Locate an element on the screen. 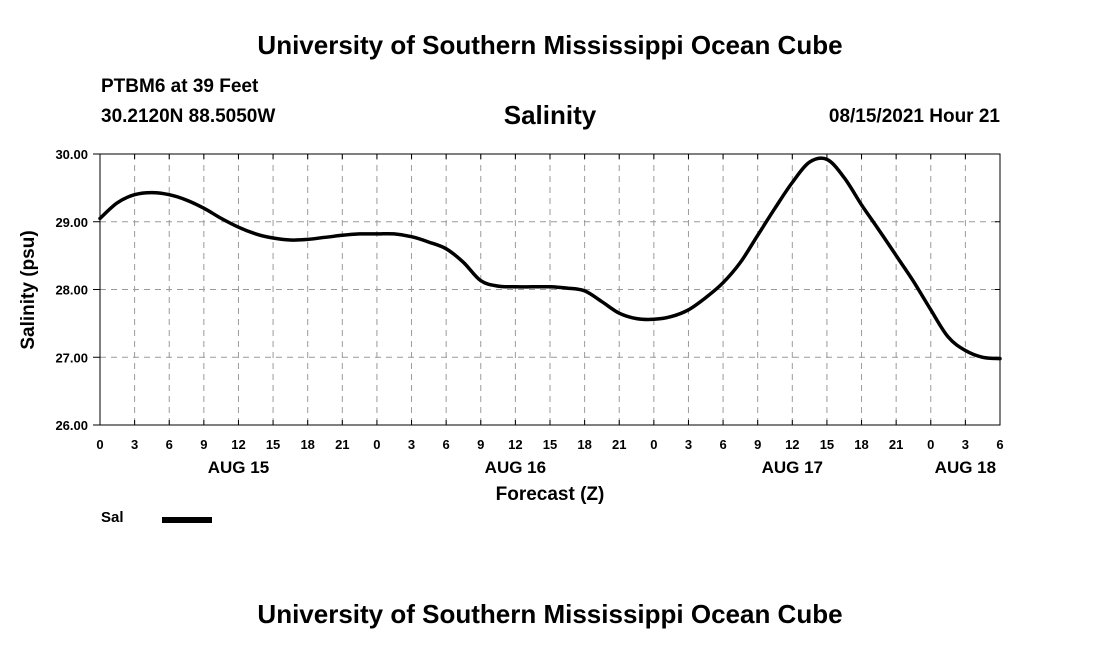 The width and height of the screenshot is (1100, 650). date-label: AUG 15 is located at coordinates (238, 467).